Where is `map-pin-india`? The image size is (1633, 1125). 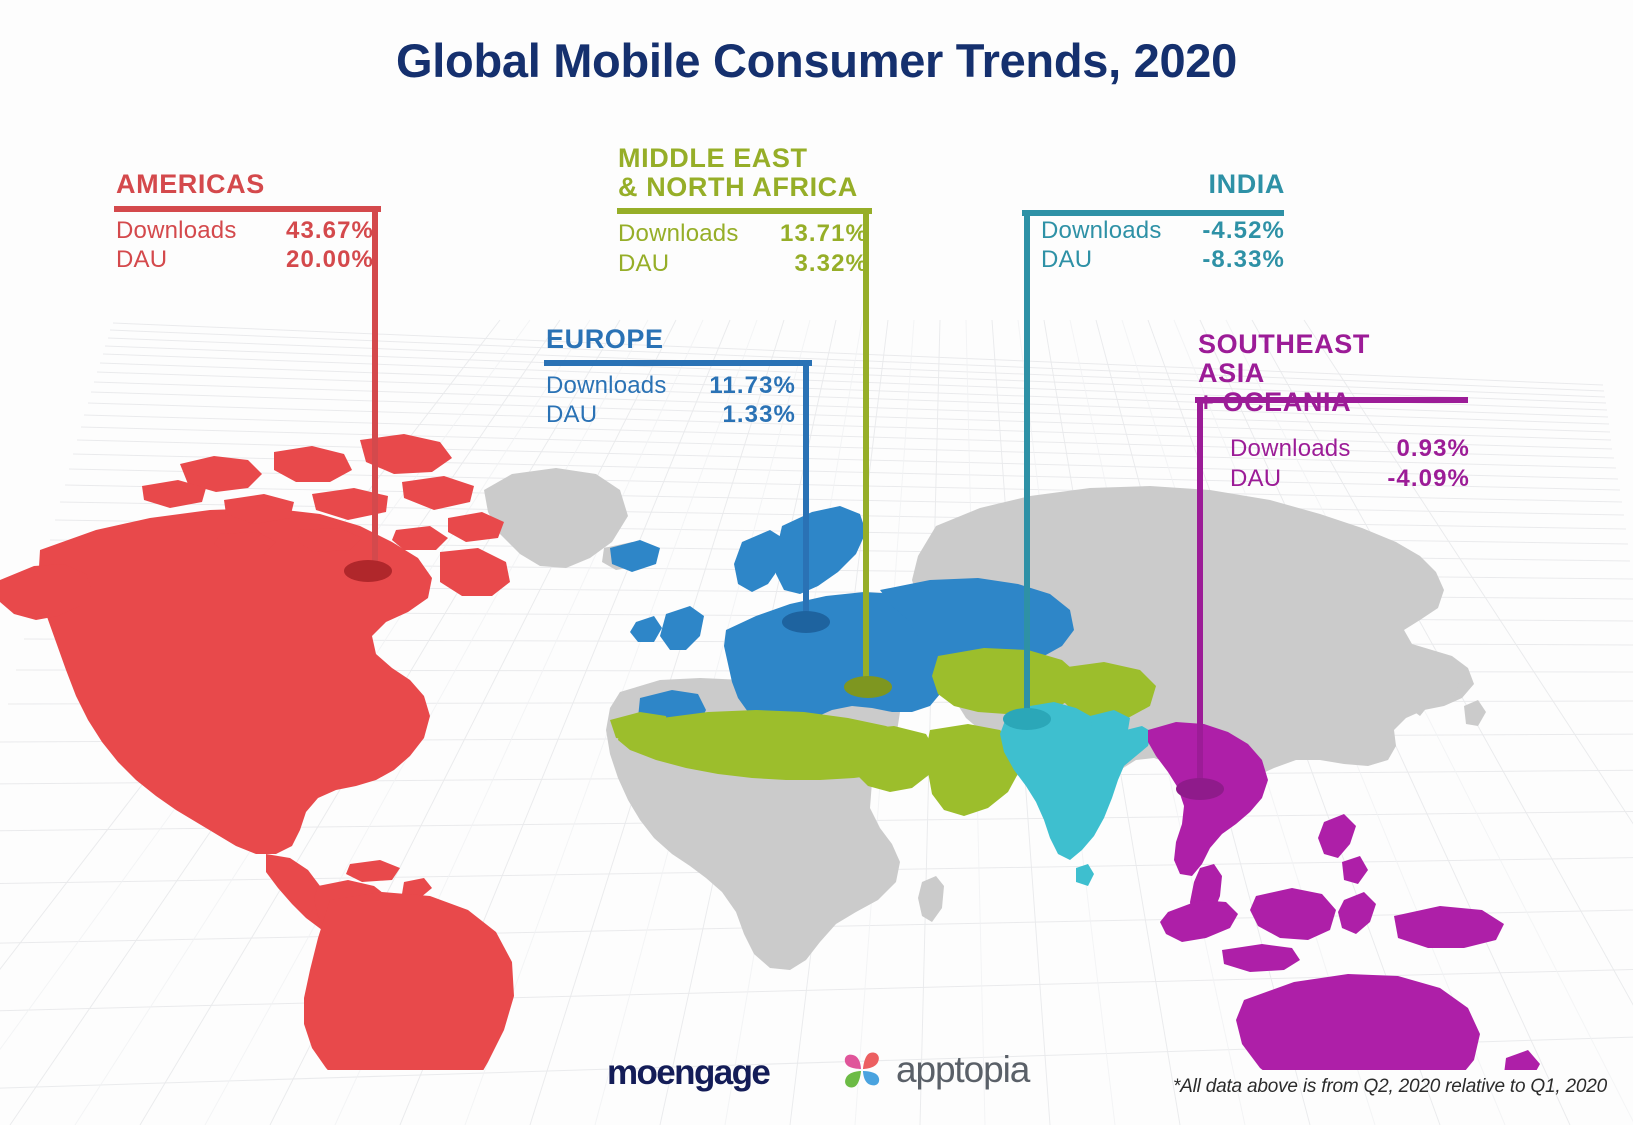 map-pin-india is located at coordinates (1027, 719).